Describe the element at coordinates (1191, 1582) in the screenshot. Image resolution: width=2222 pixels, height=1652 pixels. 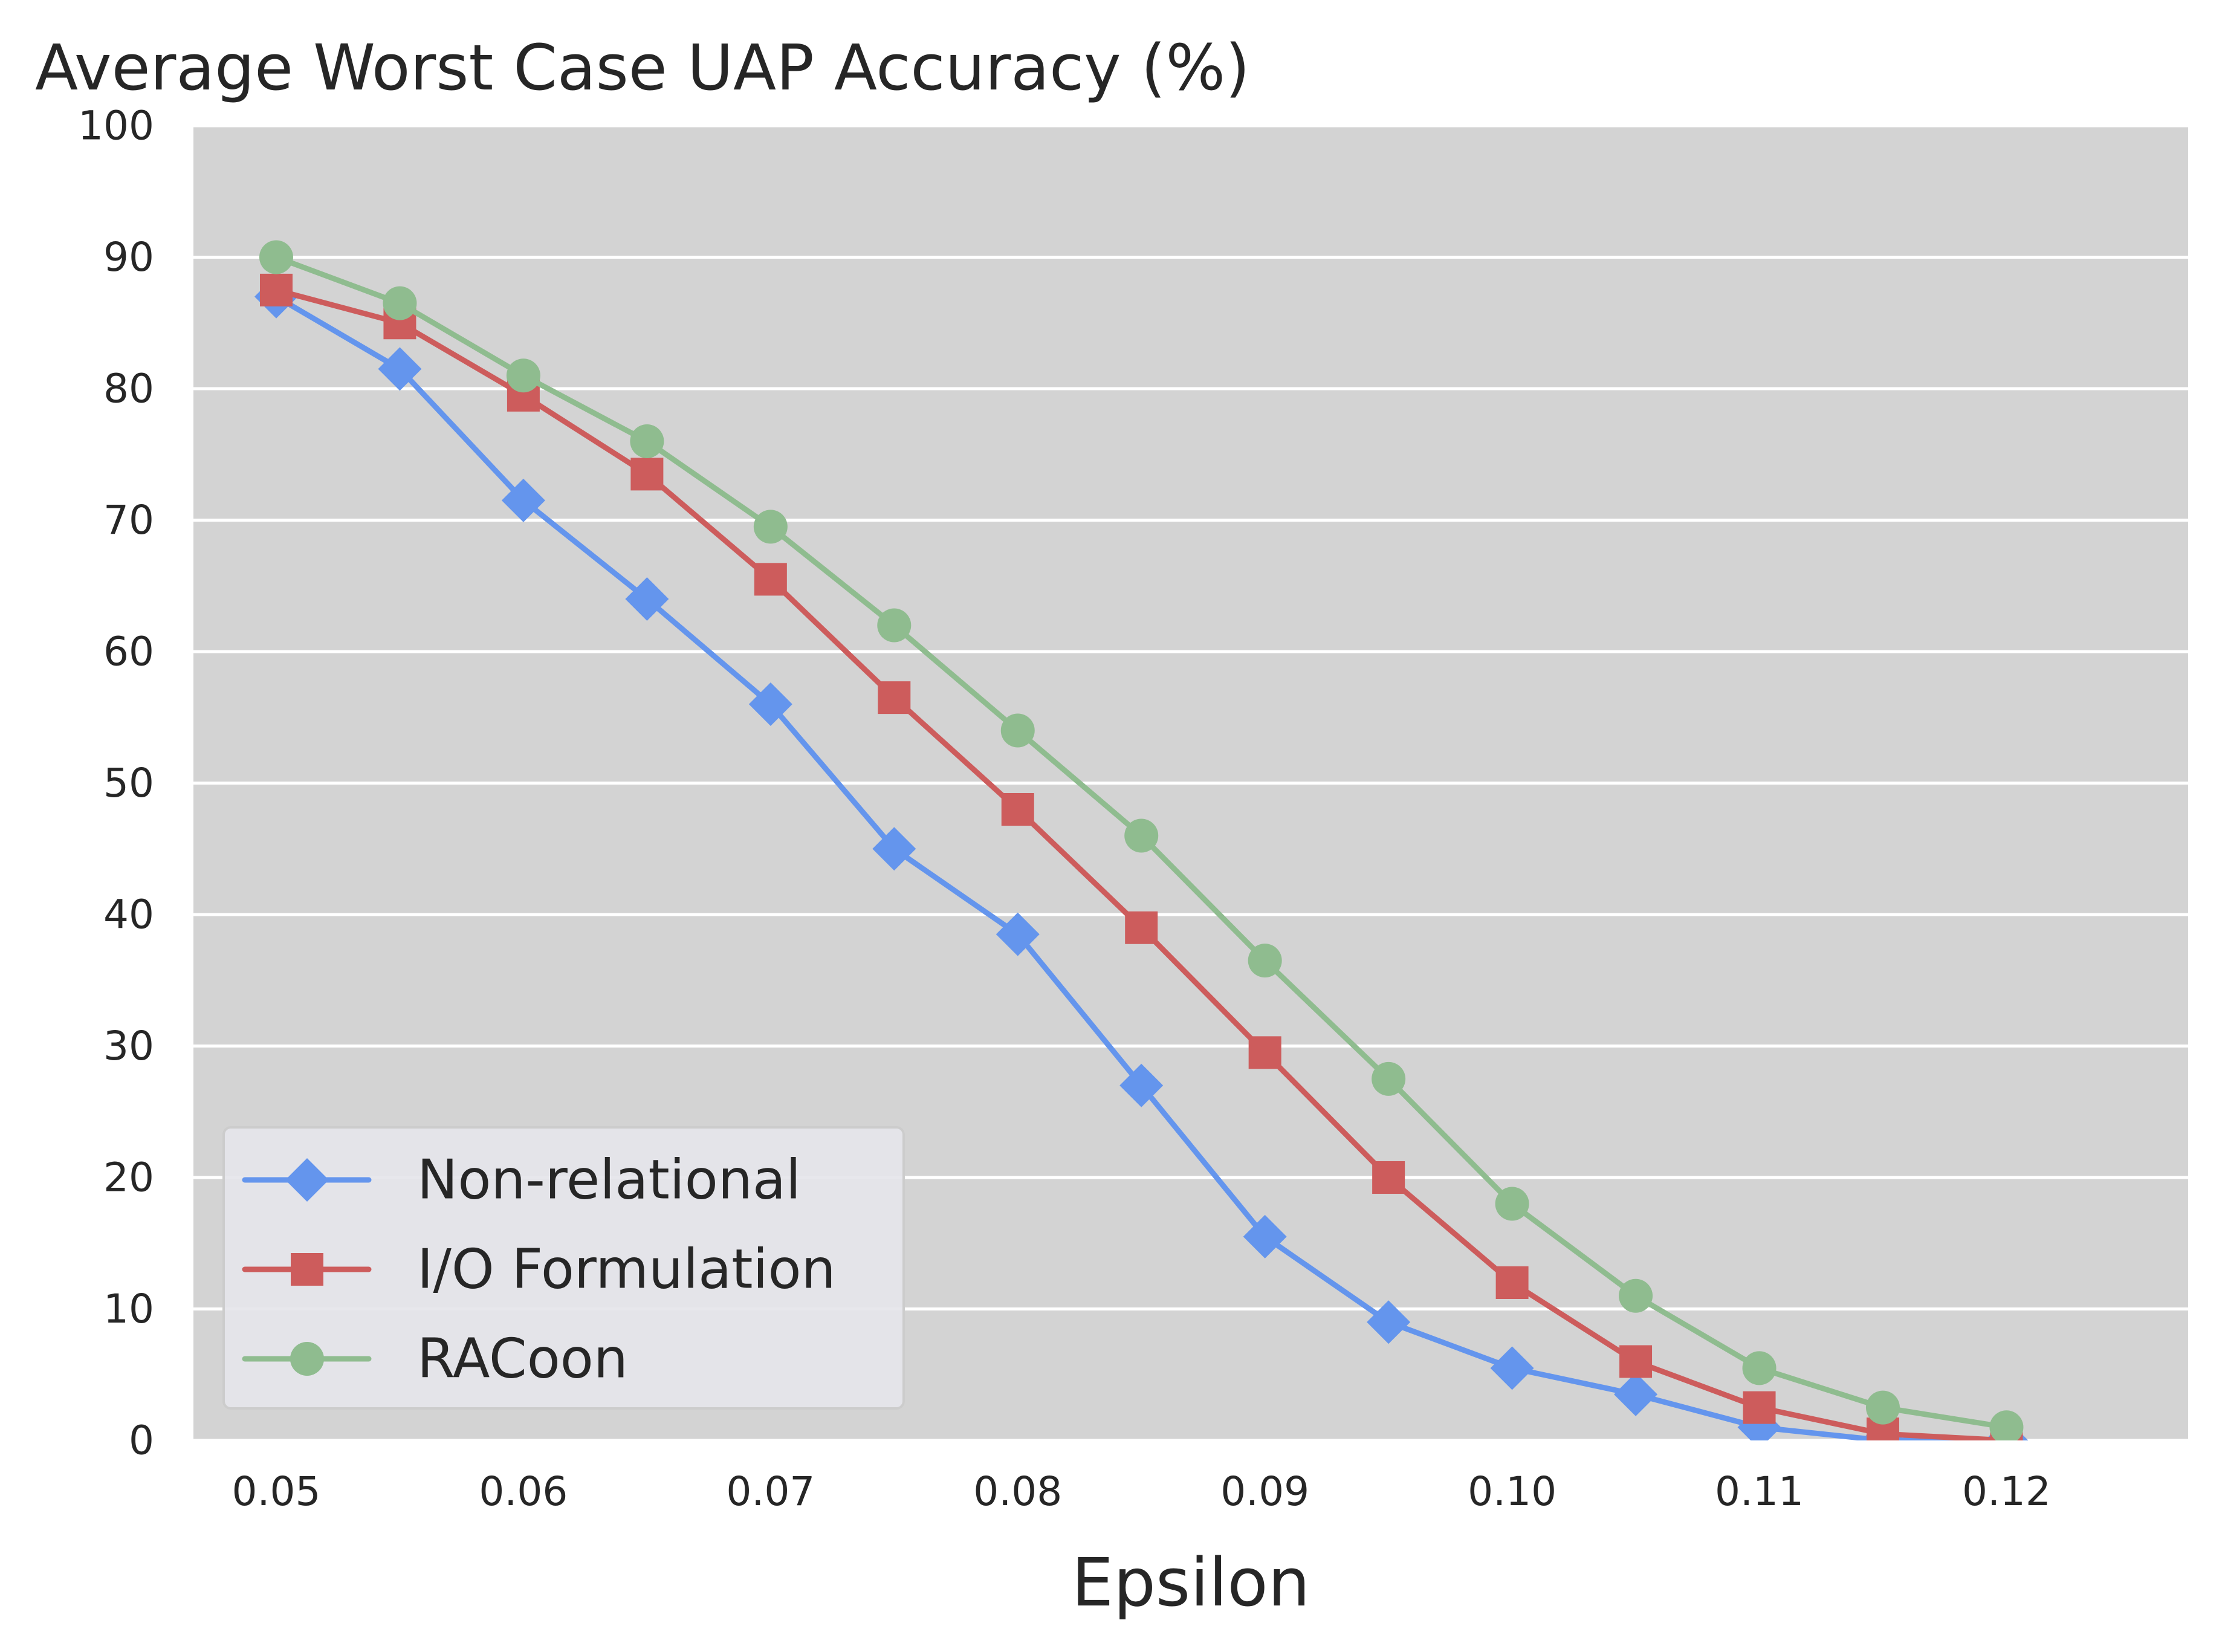
I see `x-axis-label: Epsilon` at that location.